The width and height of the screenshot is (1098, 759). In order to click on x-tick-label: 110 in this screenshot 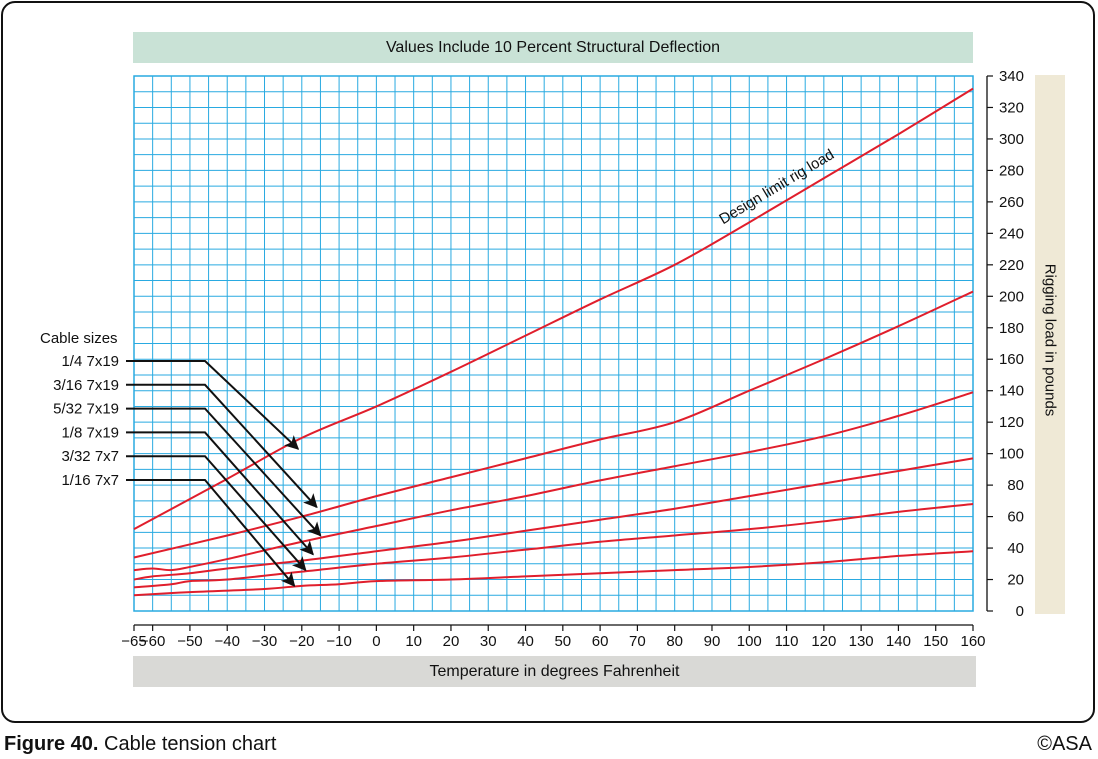, I will do `click(787, 641)`.